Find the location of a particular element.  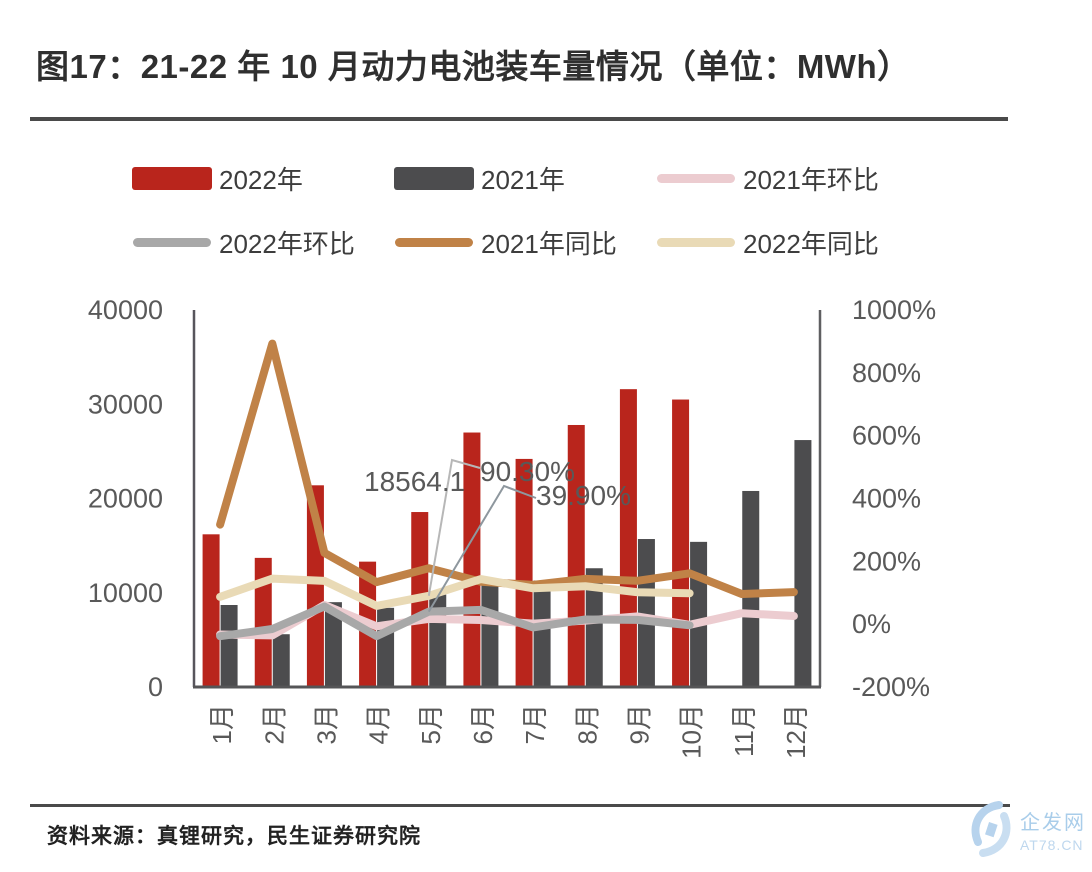

legend-item: 2022年 is located at coordinates (263, 178).